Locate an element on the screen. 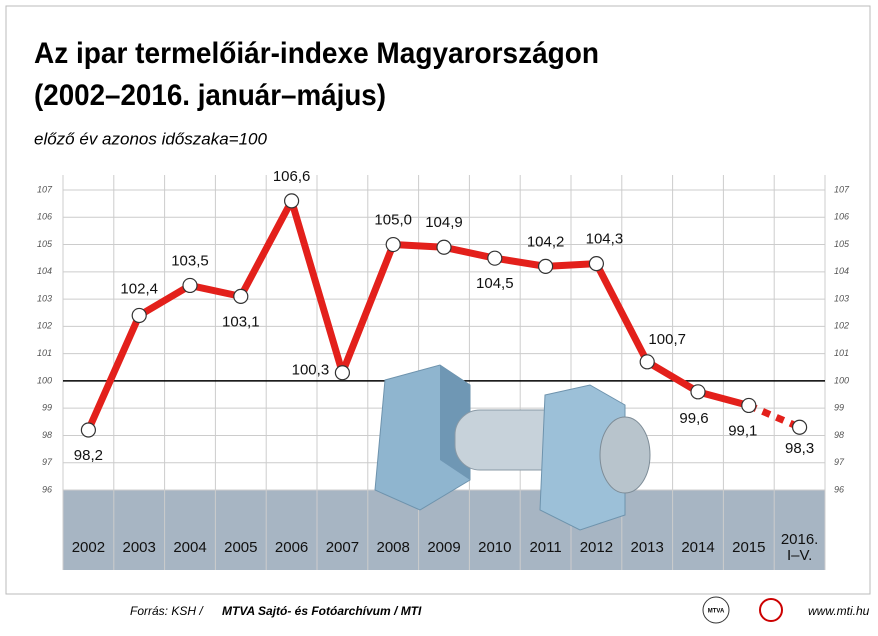 The image size is (878, 636). x-tick-label: 2011 is located at coordinates (545, 547).